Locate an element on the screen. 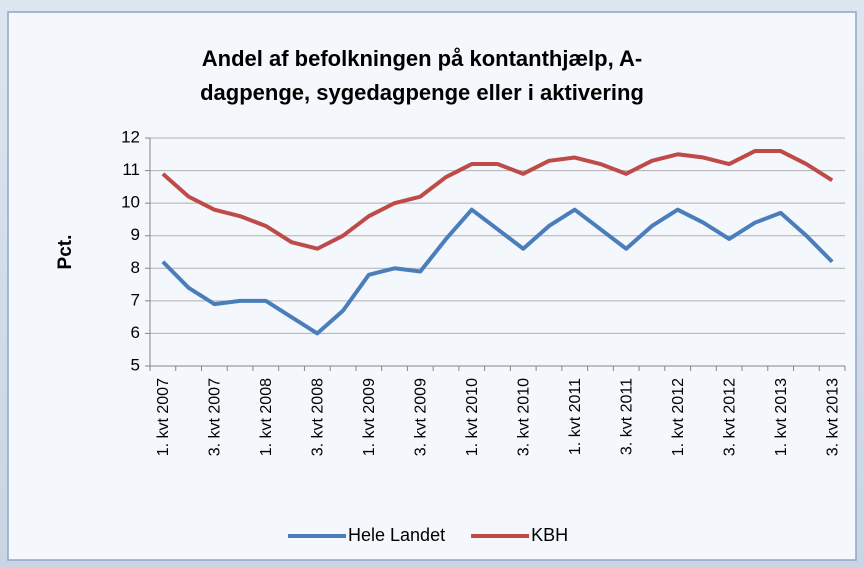 This screenshot has height=568, width=864. y-tick-label: 9 is located at coordinates (135, 234).